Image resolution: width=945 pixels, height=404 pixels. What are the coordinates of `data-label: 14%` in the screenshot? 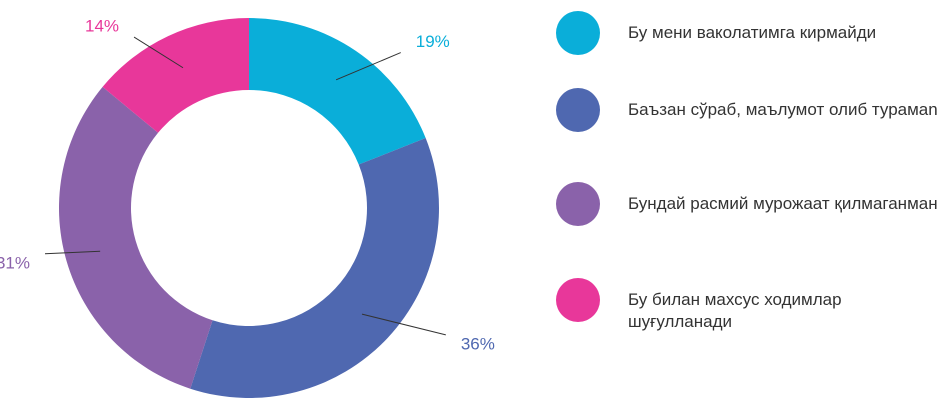 It's located at (102, 26).